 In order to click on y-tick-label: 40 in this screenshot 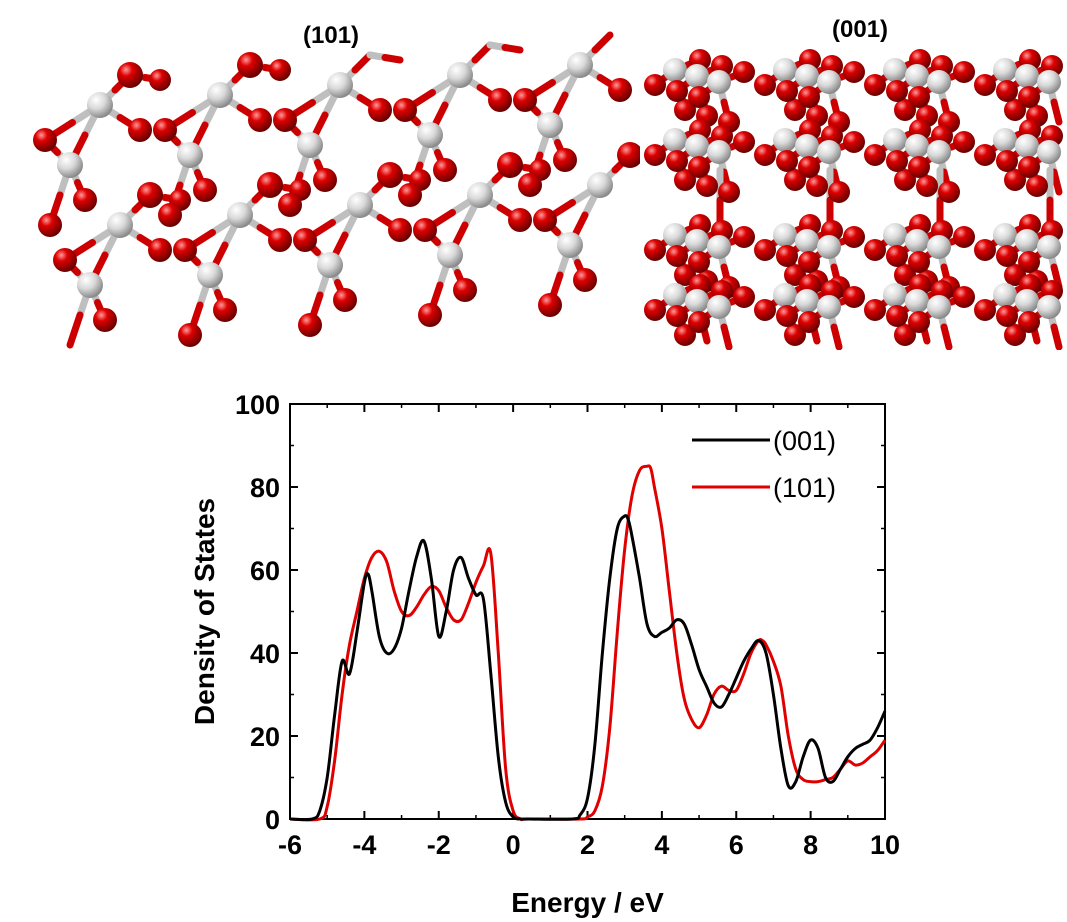, I will do `click(265, 654)`.